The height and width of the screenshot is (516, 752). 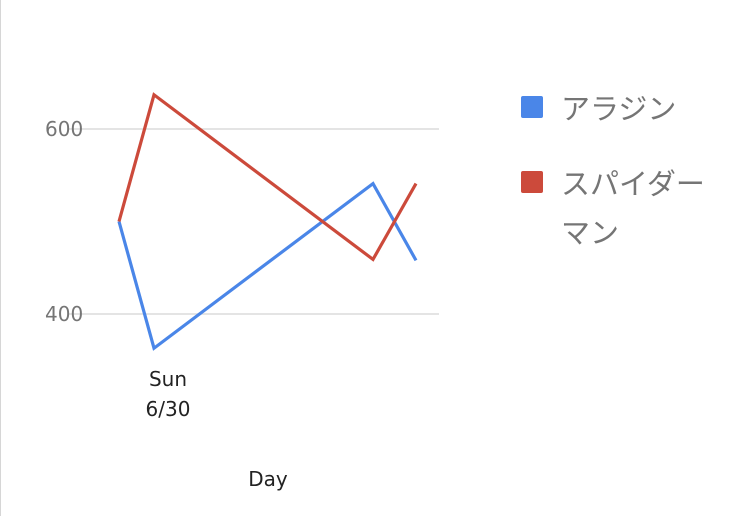 What do you see at coordinates (590, 233) in the screenshot?
I see `legend-label-1: マン` at bounding box center [590, 233].